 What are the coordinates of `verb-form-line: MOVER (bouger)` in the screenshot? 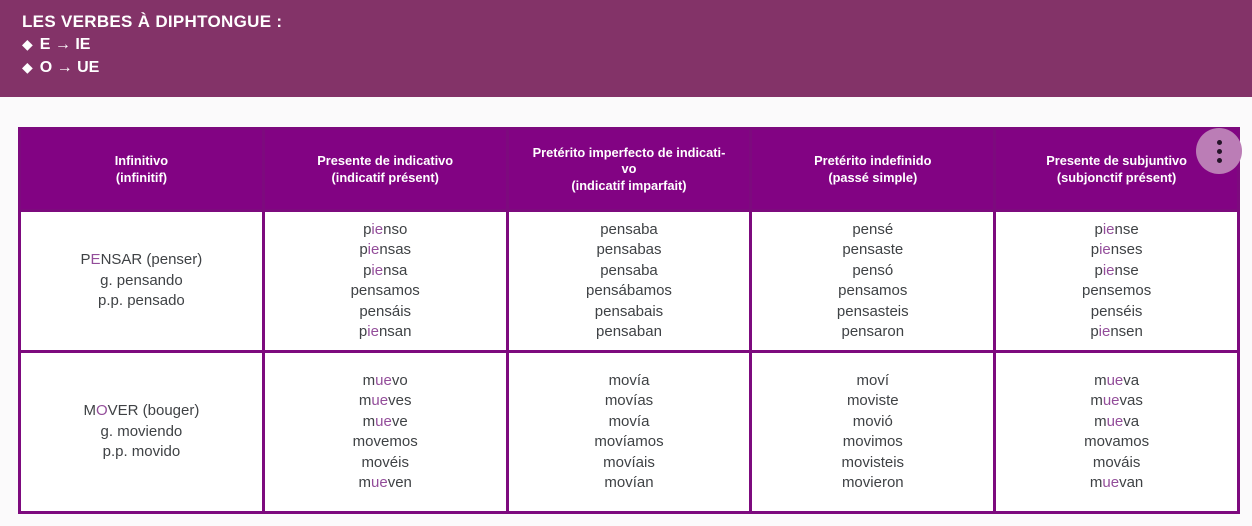 It's located at (141, 411).